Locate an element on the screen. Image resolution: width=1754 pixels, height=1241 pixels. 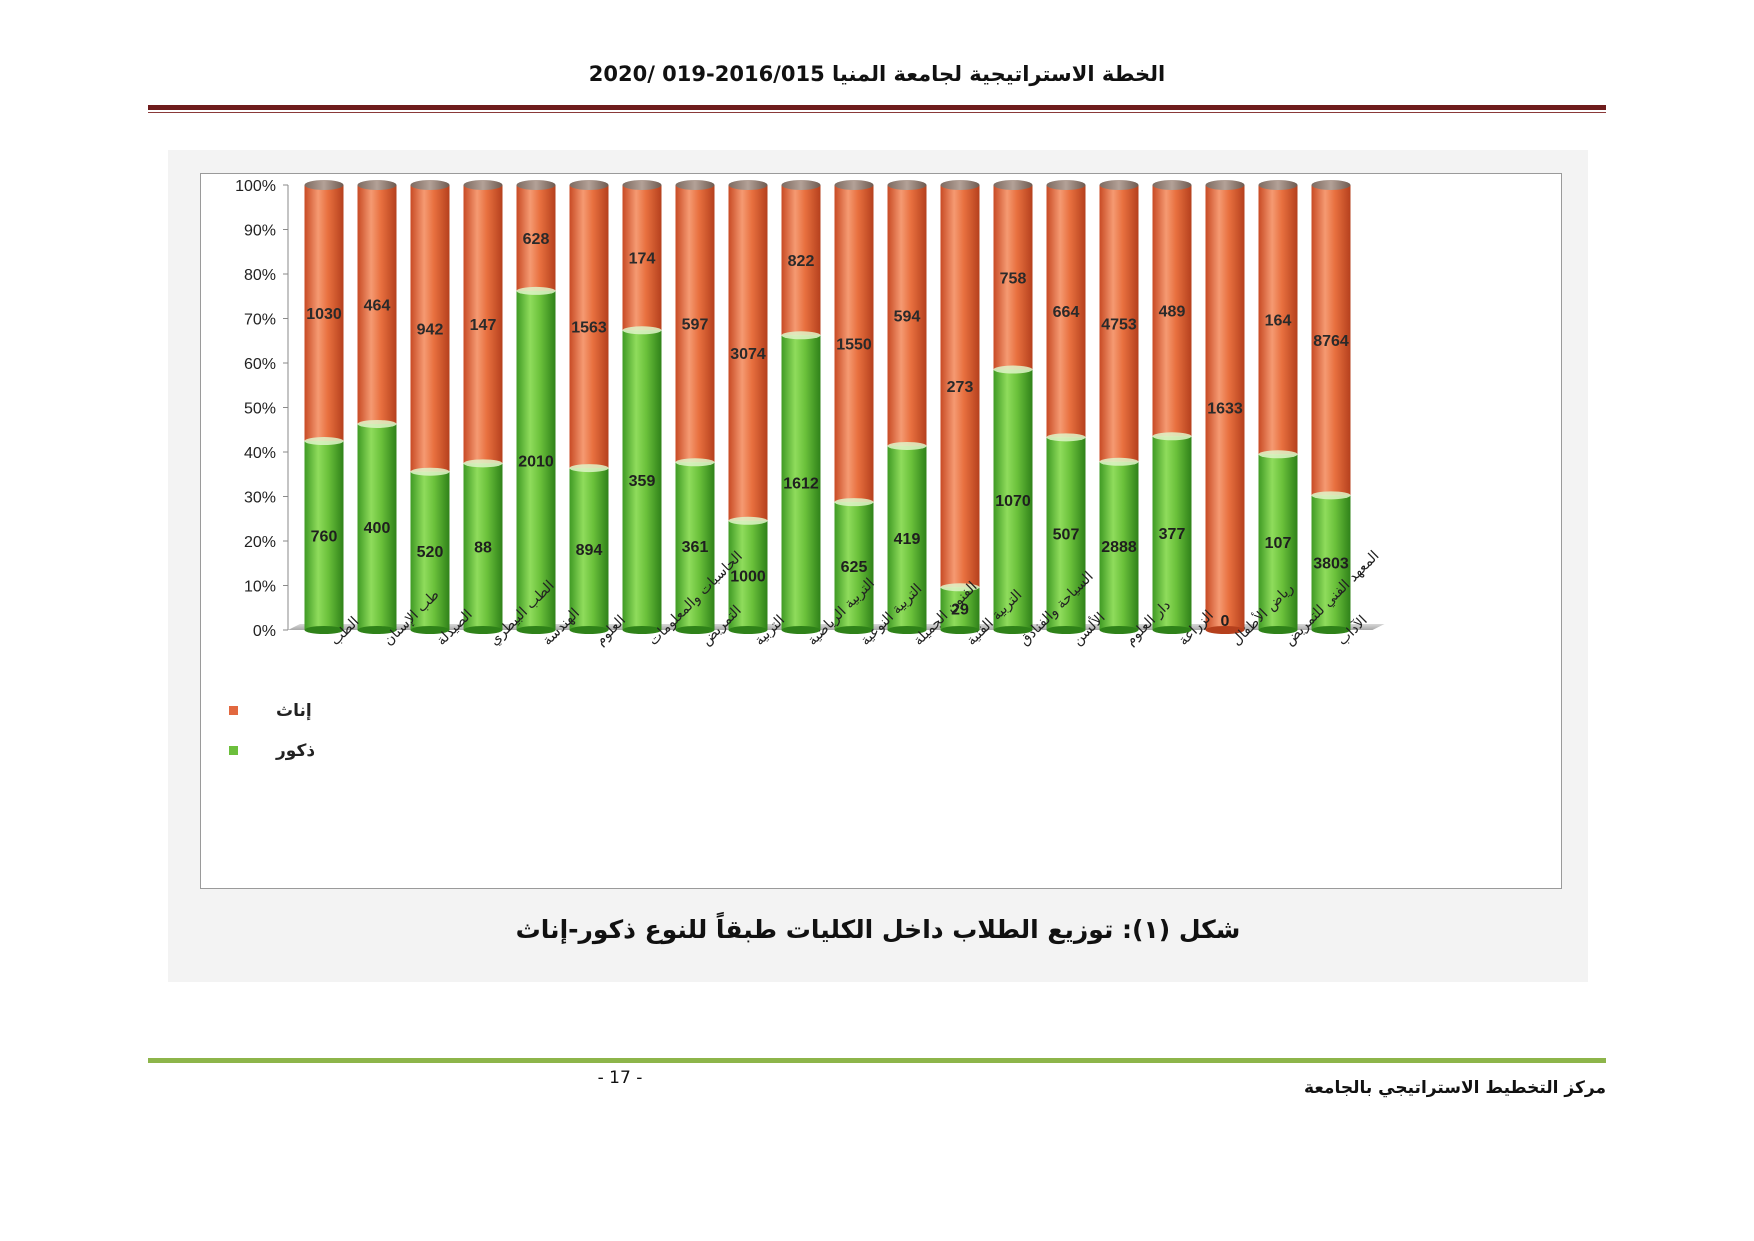
data-label-male: 520 is located at coordinates (430, 552).